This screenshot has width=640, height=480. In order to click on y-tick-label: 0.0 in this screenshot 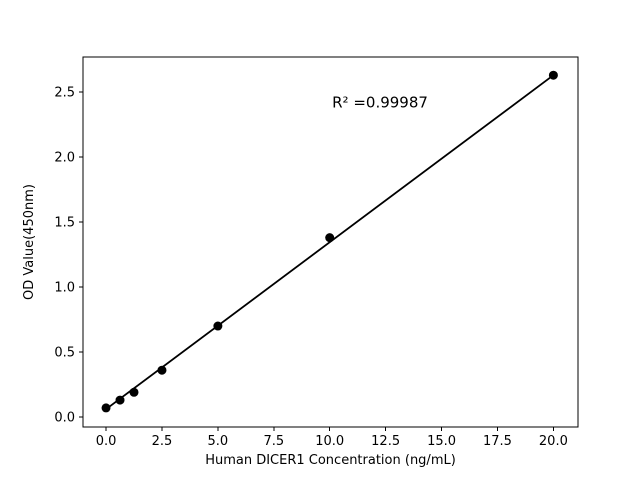, I will do `click(64, 417)`.